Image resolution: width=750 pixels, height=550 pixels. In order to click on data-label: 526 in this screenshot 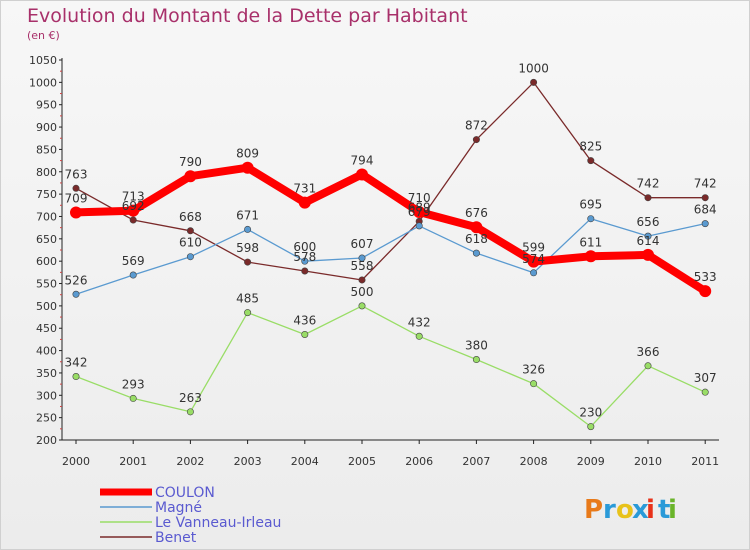, I will do `click(76, 280)`.